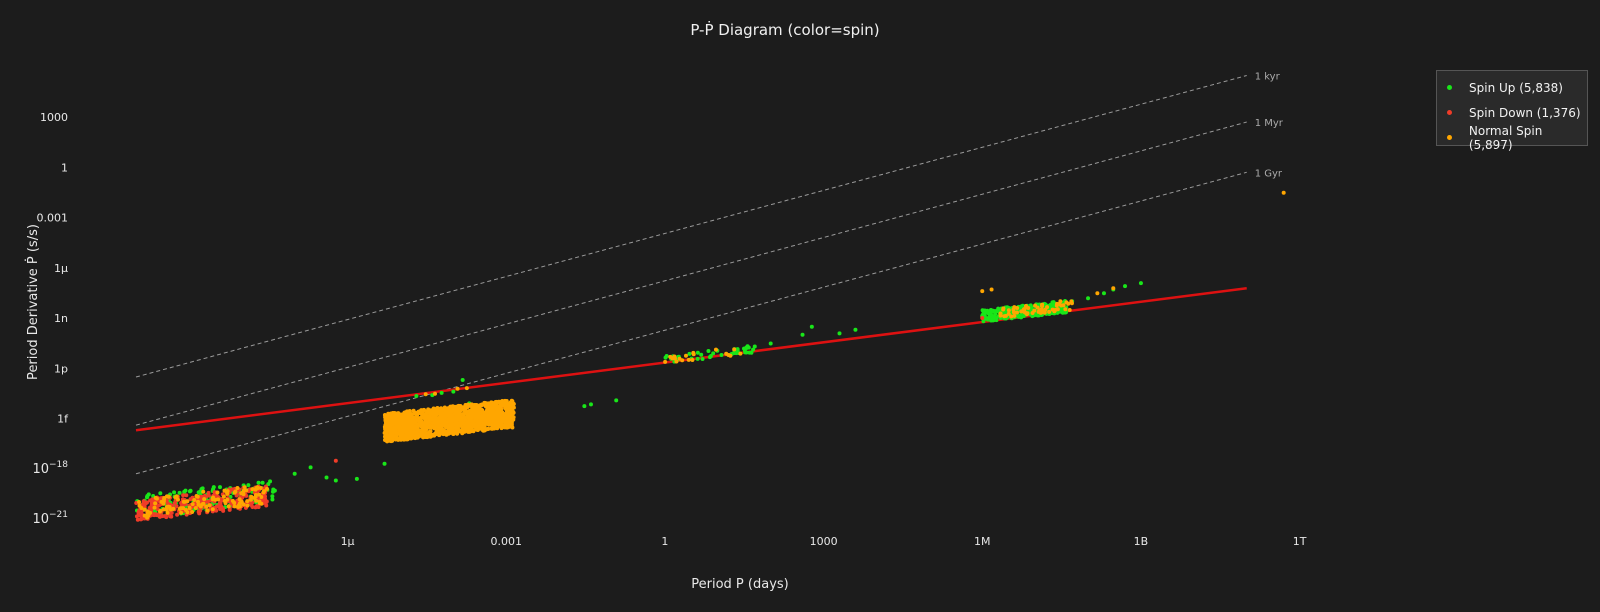 The width and height of the screenshot is (1600, 612). Describe the element at coordinates (1449, 87) in the screenshot. I see `legend-marker-spin-up` at that location.